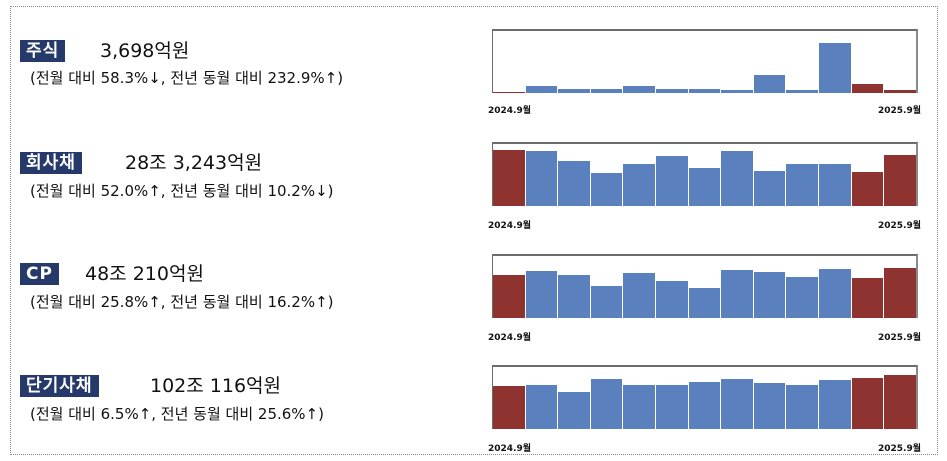 The image size is (947, 461). What do you see at coordinates (43, 51) in the screenshot?
I see `category-tag: 주식` at bounding box center [43, 51].